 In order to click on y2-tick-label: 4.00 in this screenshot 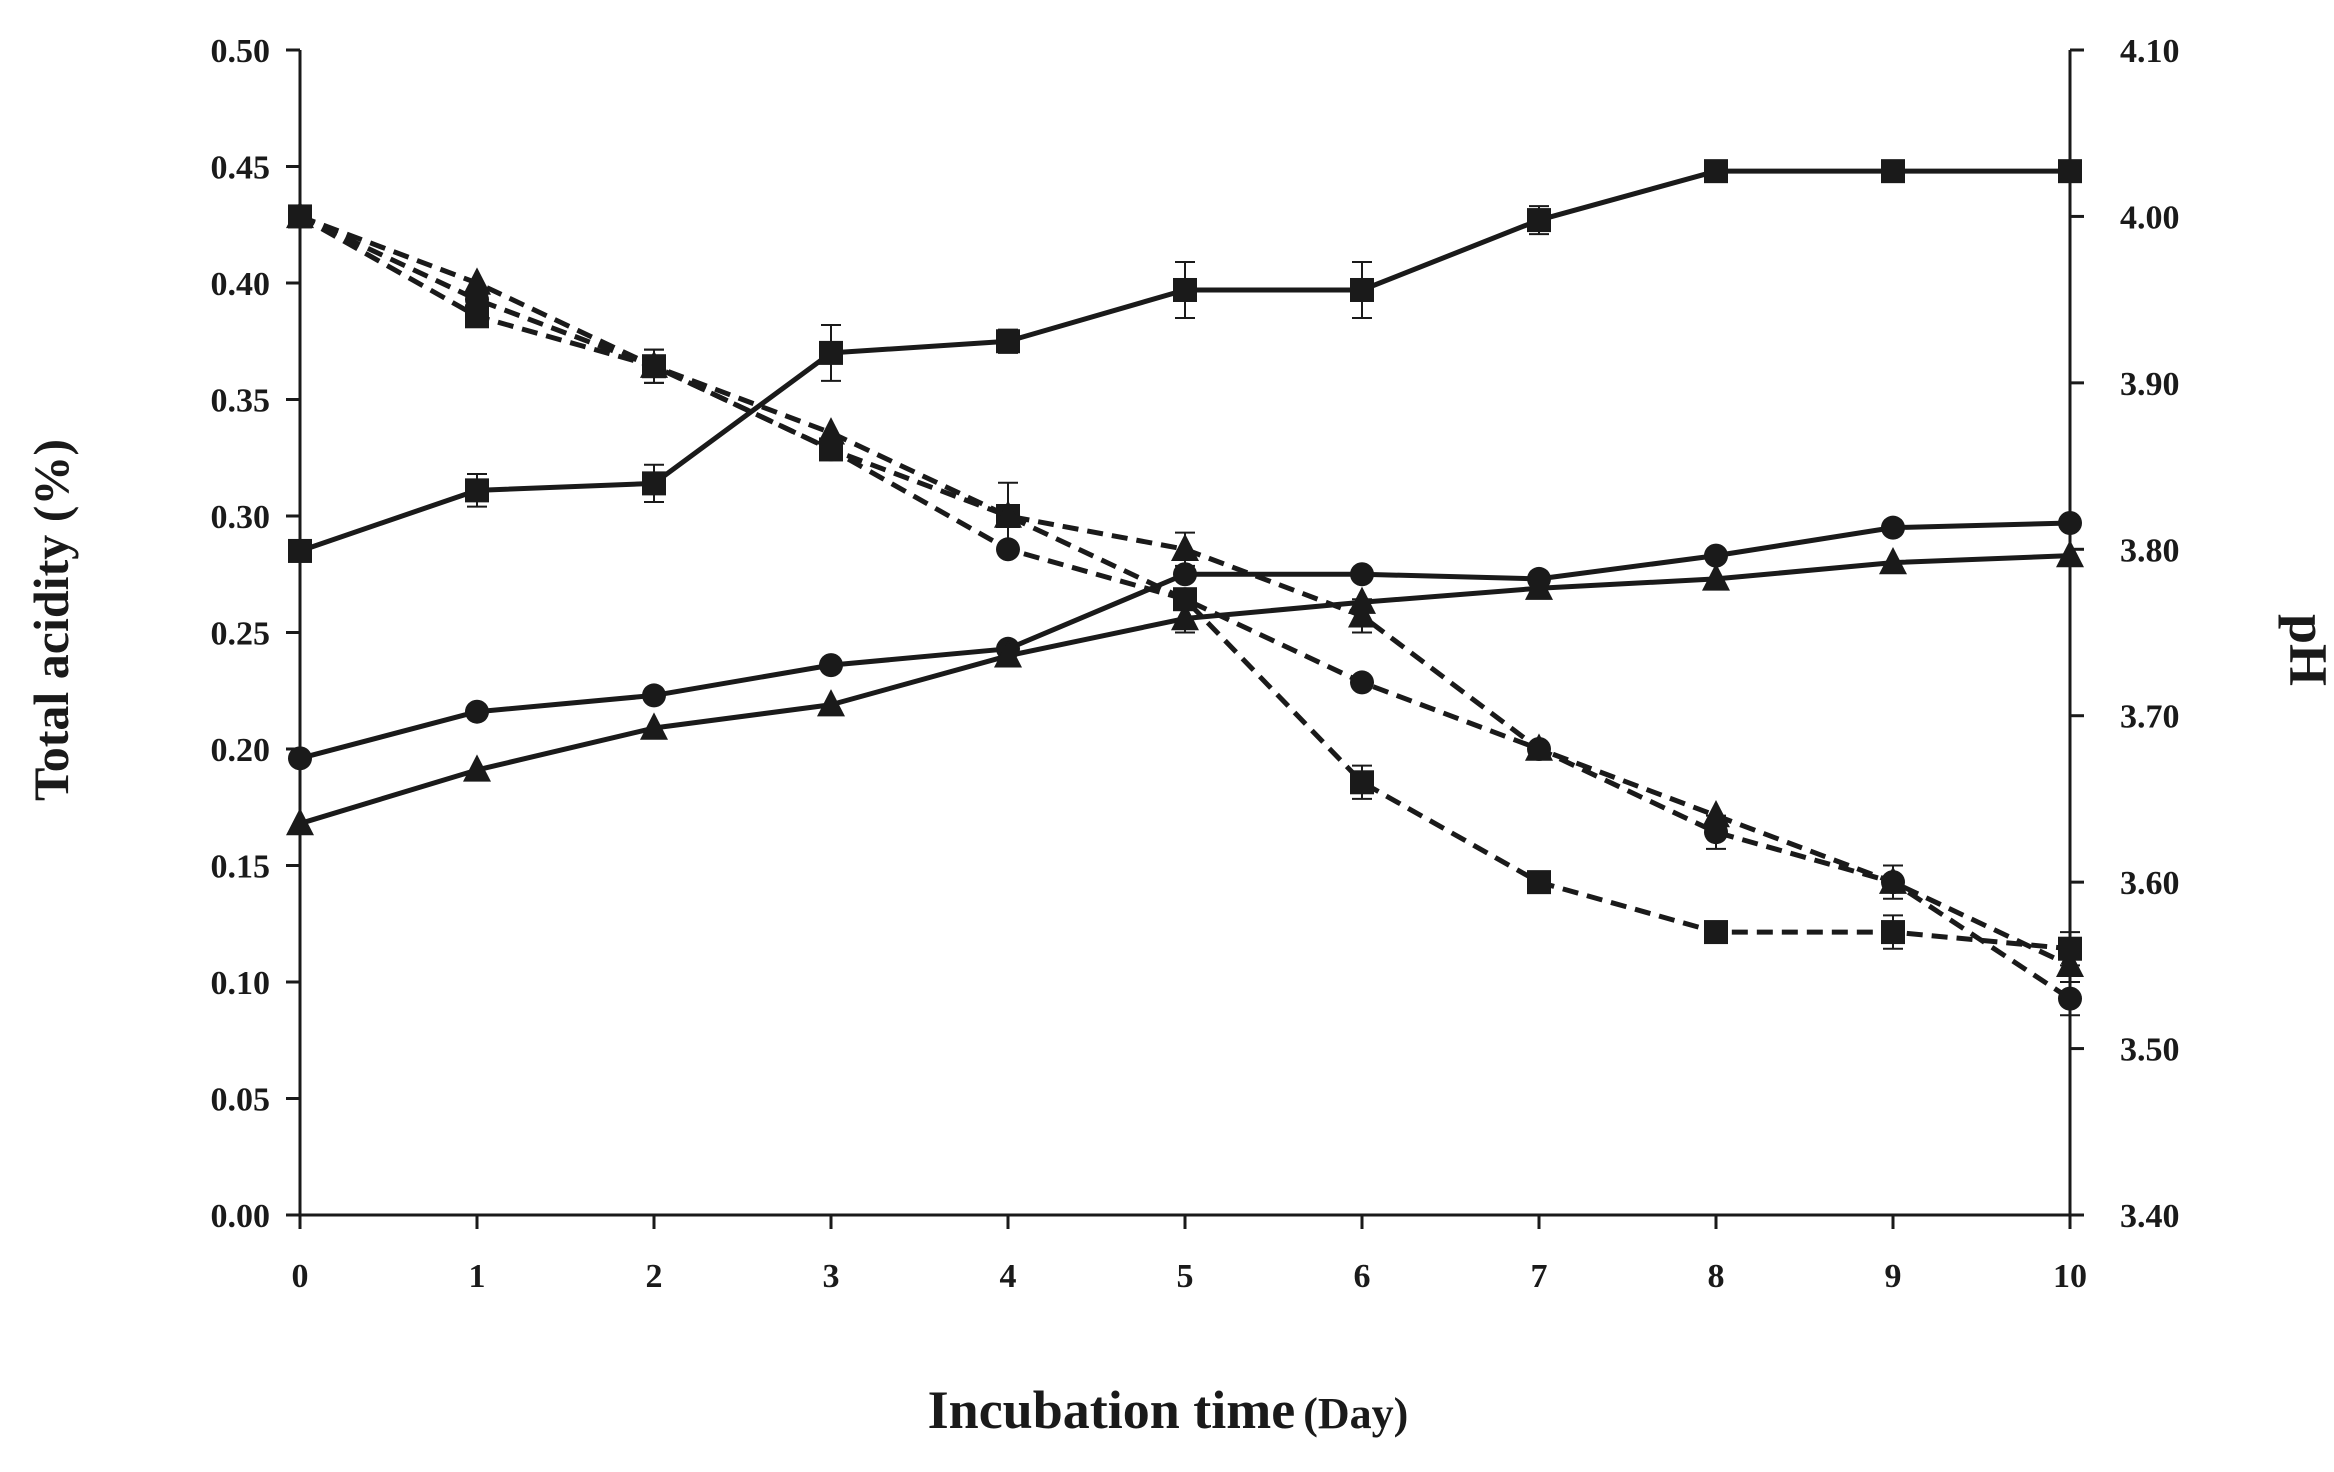, I will do `click(2150, 217)`.